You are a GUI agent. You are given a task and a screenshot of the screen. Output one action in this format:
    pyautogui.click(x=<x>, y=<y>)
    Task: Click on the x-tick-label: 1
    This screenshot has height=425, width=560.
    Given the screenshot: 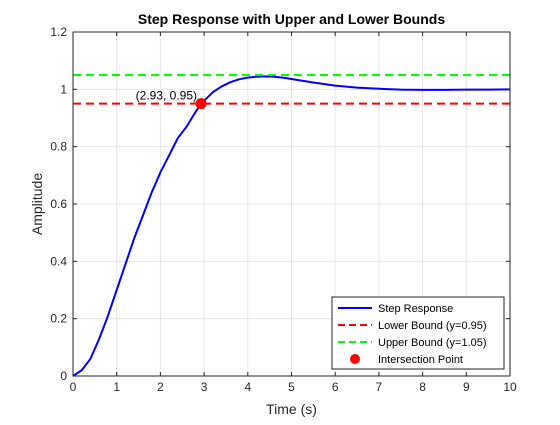 What is the action you would take?
    pyautogui.click(x=116, y=387)
    